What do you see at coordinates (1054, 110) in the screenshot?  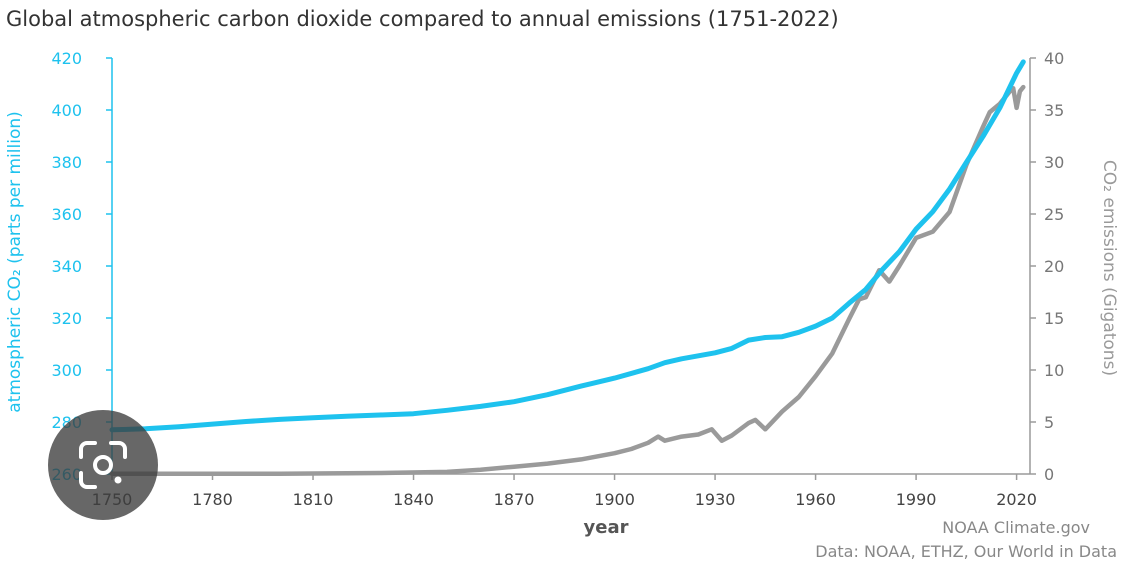 I see `right-tick-label: 35` at bounding box center [1054, 110].